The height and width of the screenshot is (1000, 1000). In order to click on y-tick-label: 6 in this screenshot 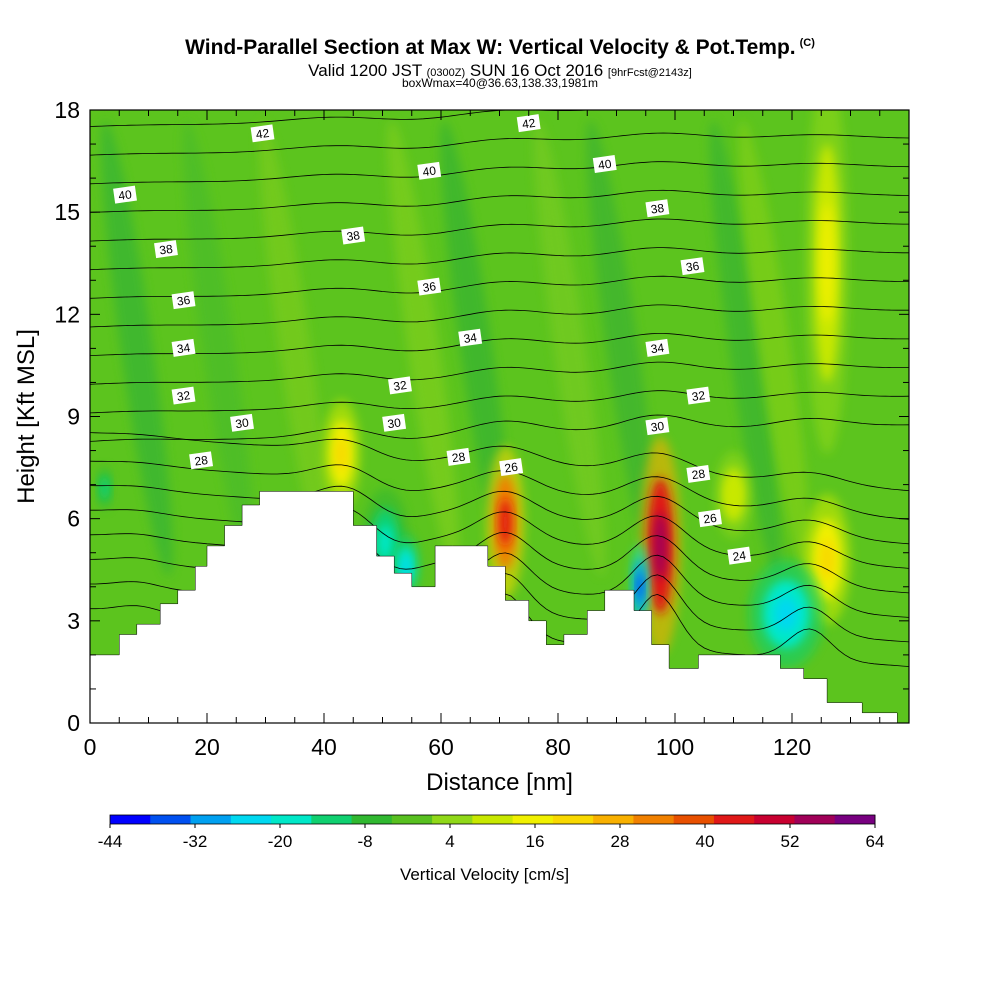, I will do `click(73, 519)`.